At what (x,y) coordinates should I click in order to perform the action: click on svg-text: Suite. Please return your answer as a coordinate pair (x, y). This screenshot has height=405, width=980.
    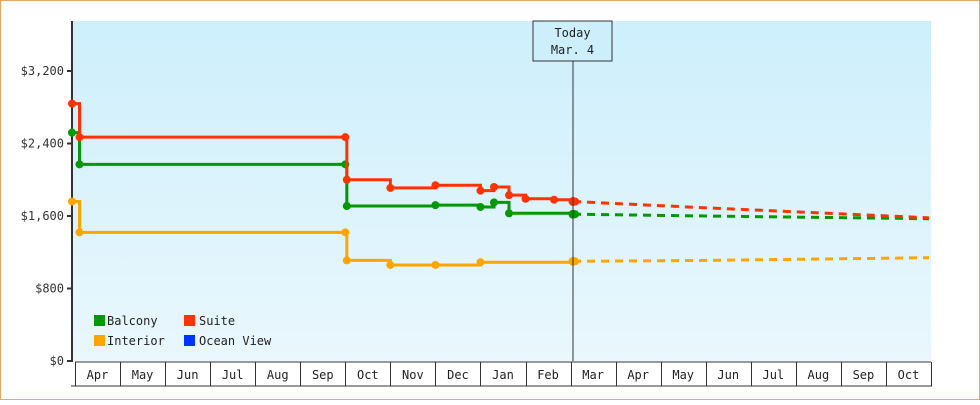
    Looking at the image, I should click on (217, 321).